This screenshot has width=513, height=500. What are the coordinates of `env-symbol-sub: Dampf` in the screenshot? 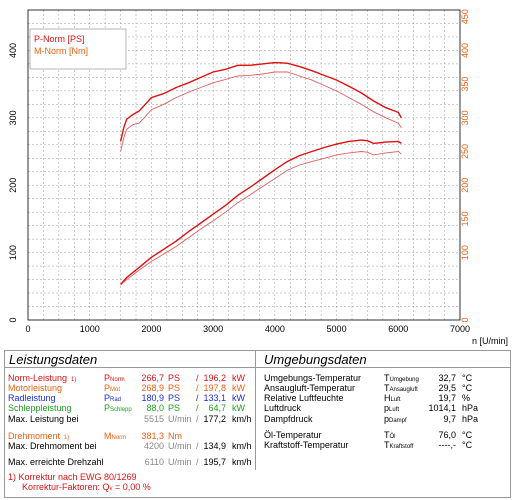 It's located at (398, 421).